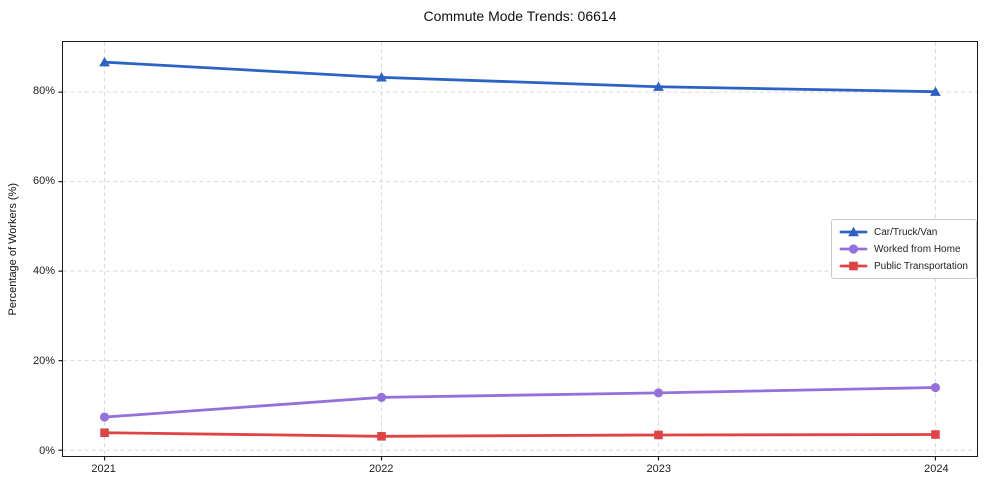  I want to click on x-tick-label: 2022, so click(381, 469).